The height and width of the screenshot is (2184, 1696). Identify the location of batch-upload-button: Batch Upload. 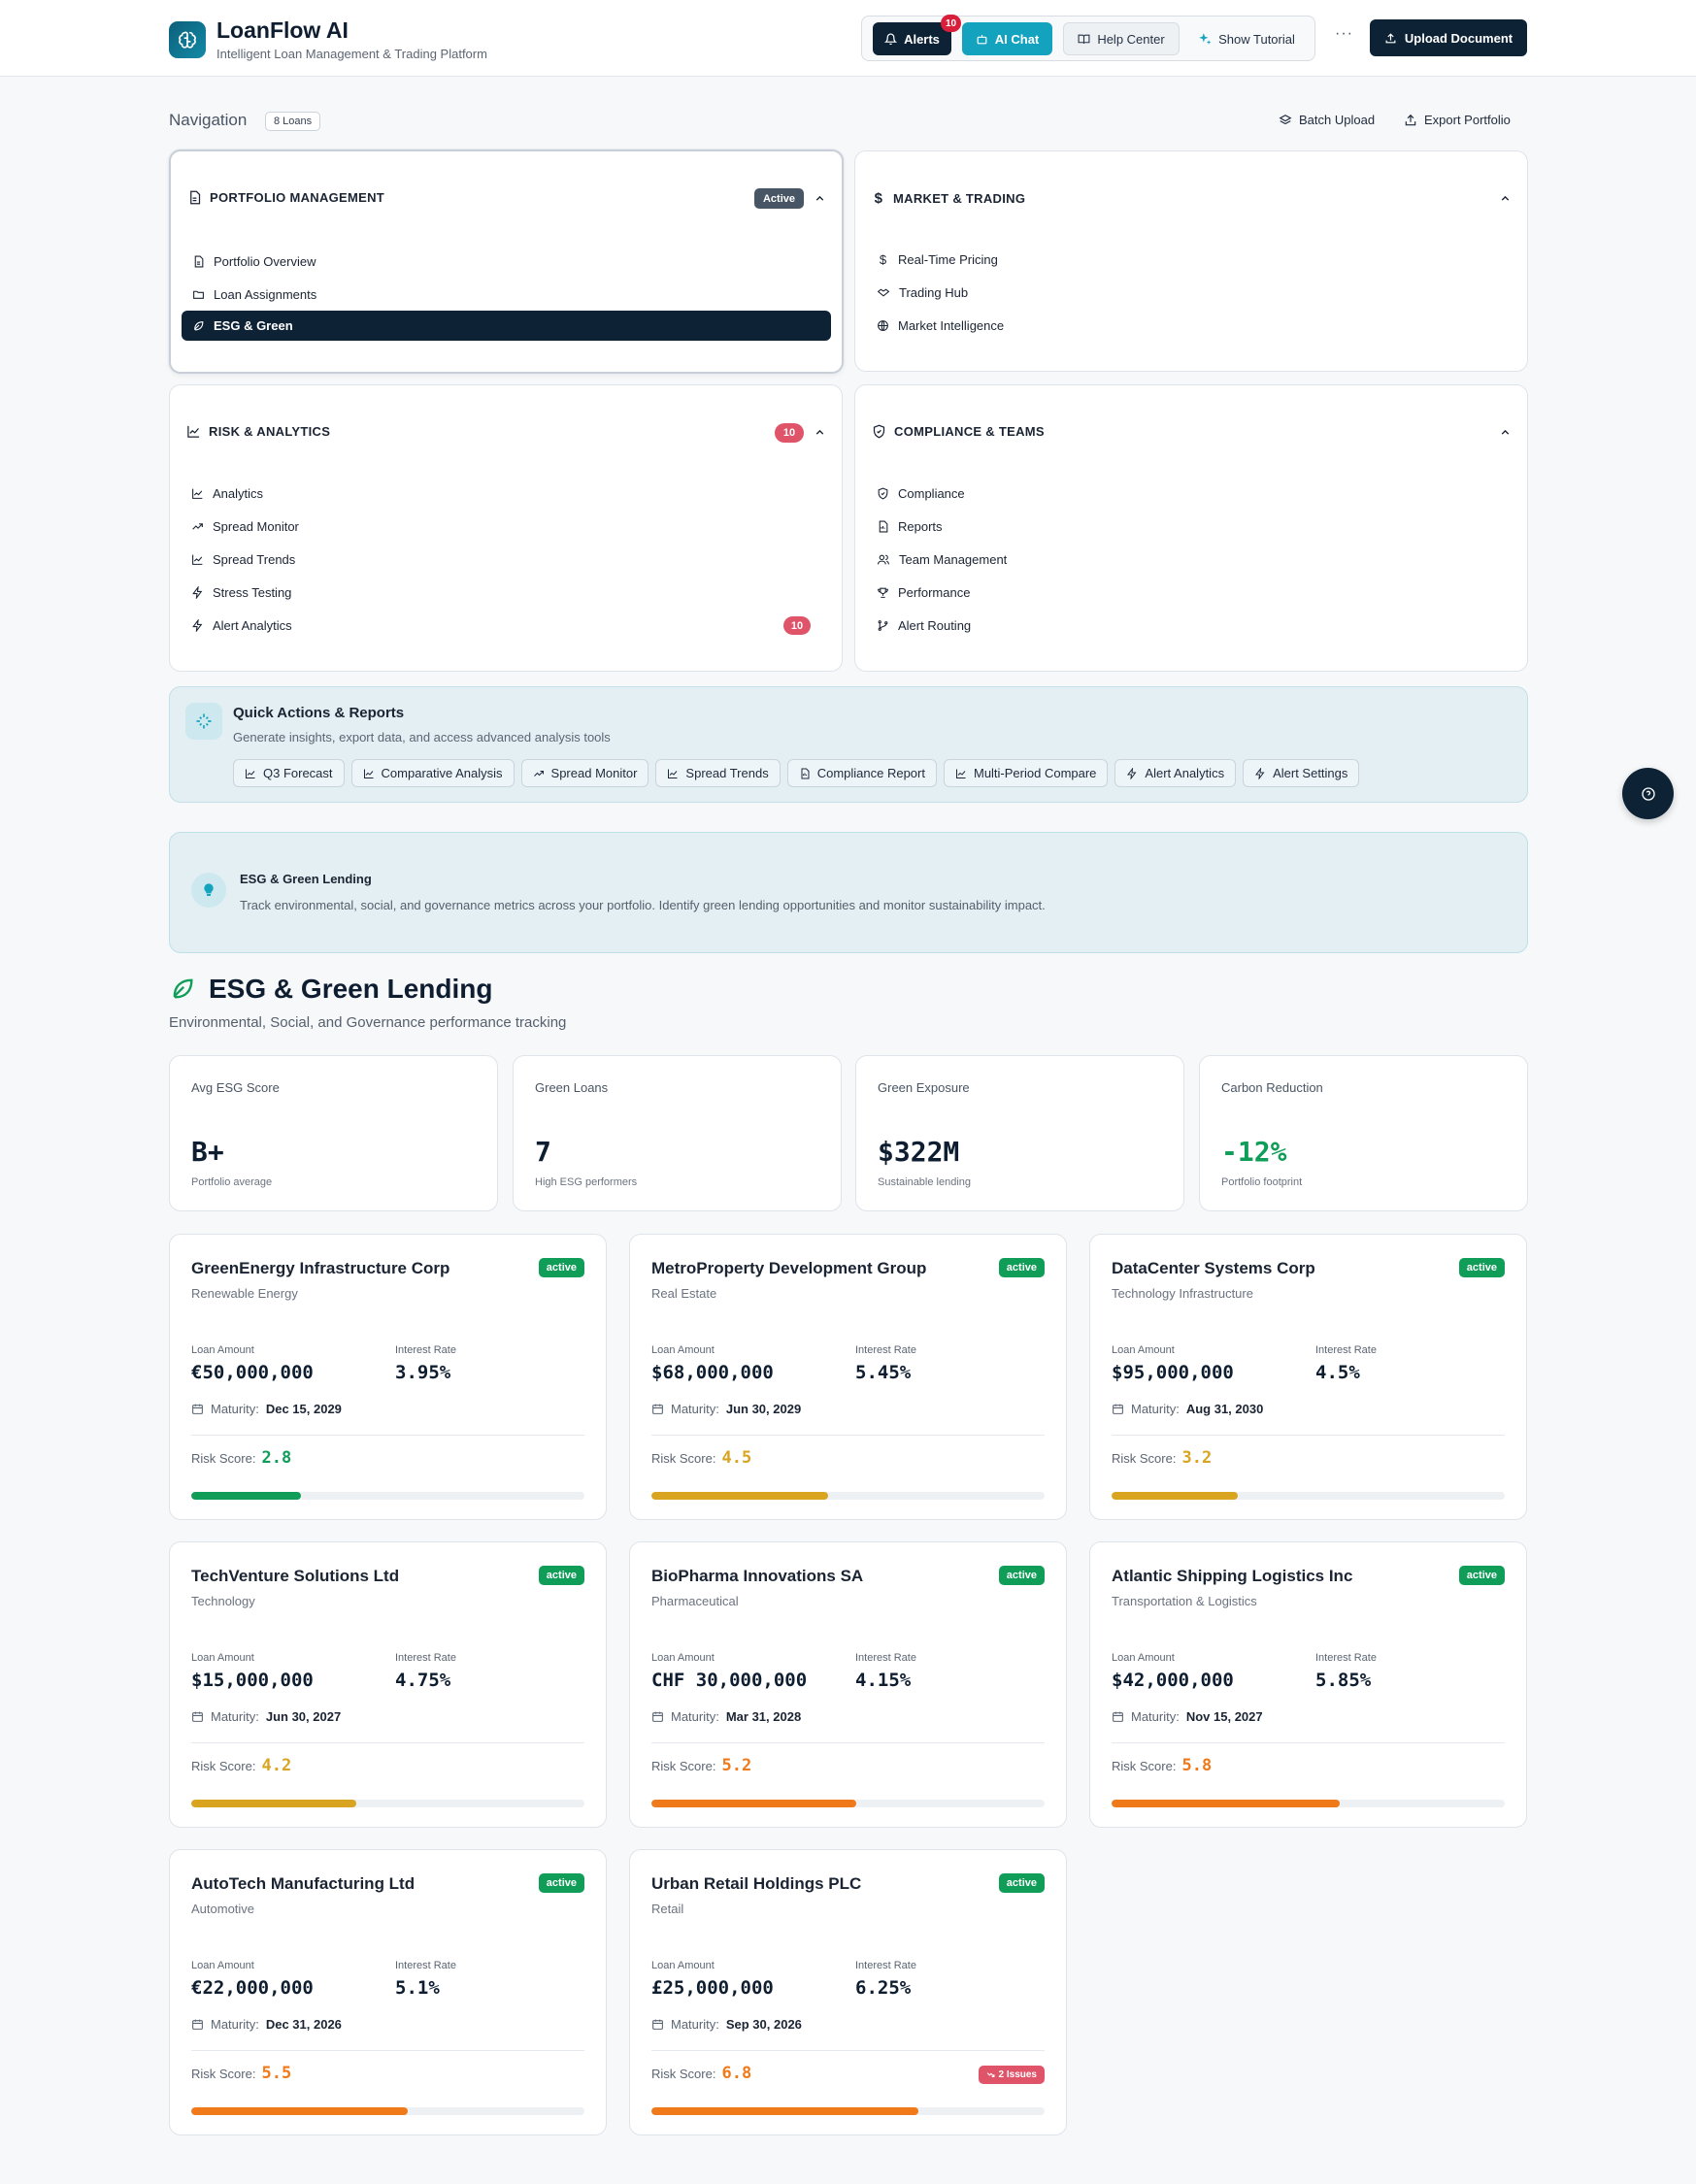
(1327, 120).